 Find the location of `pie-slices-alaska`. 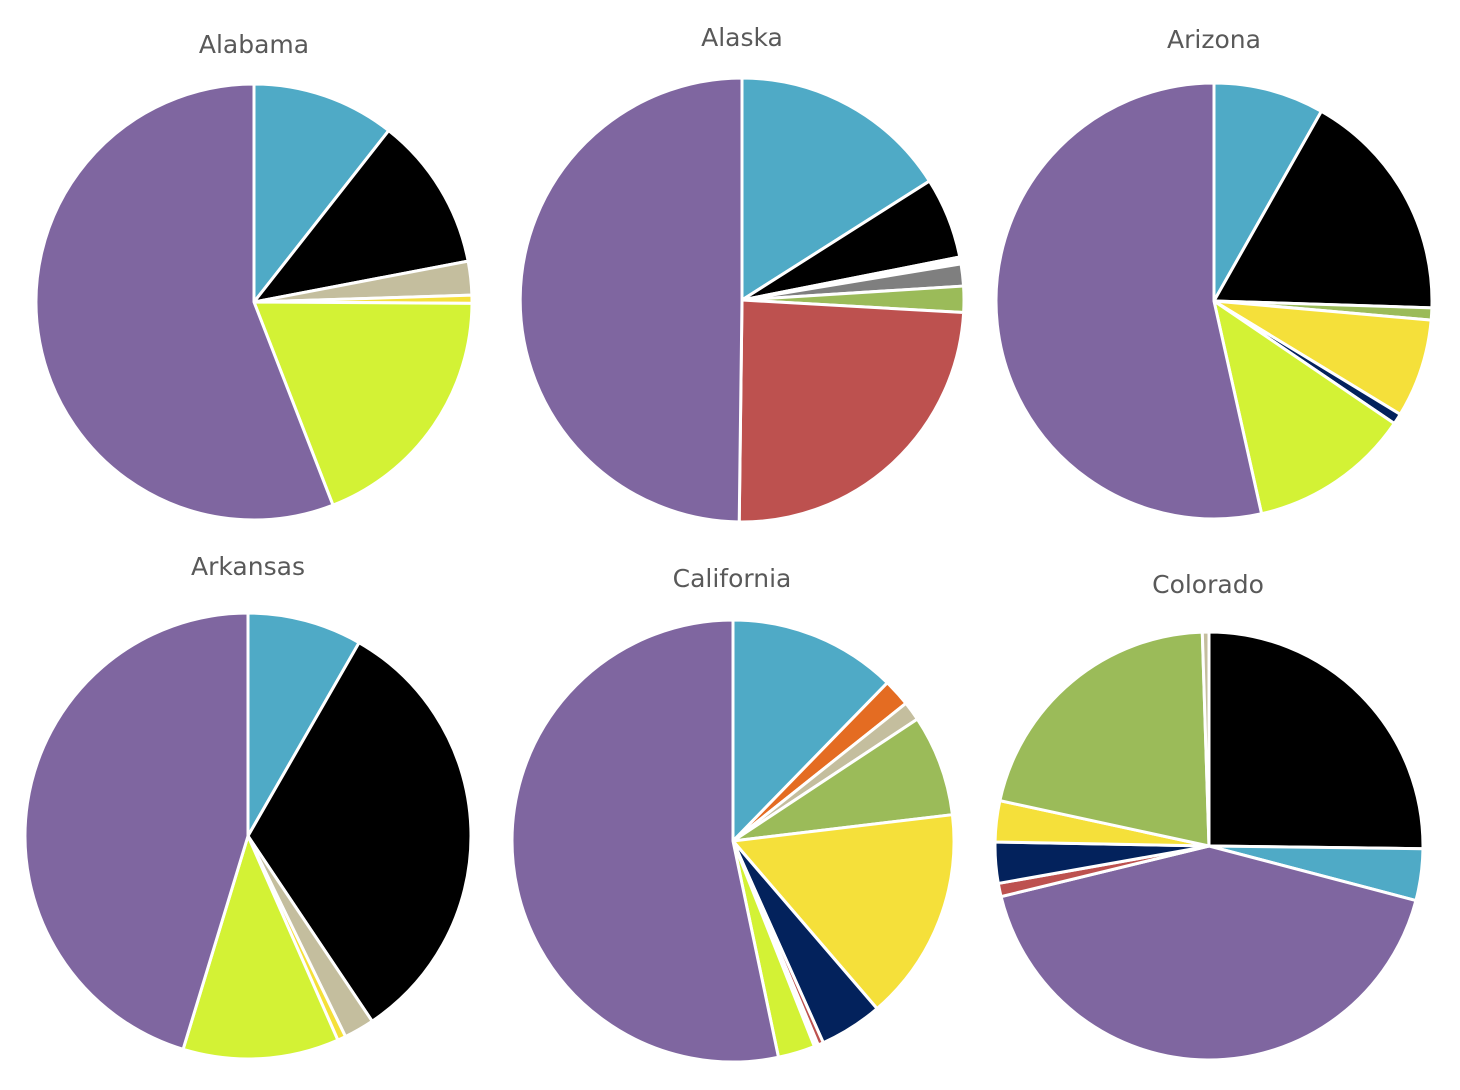

pie-slices-alaska is located at coordinates (742, 300).